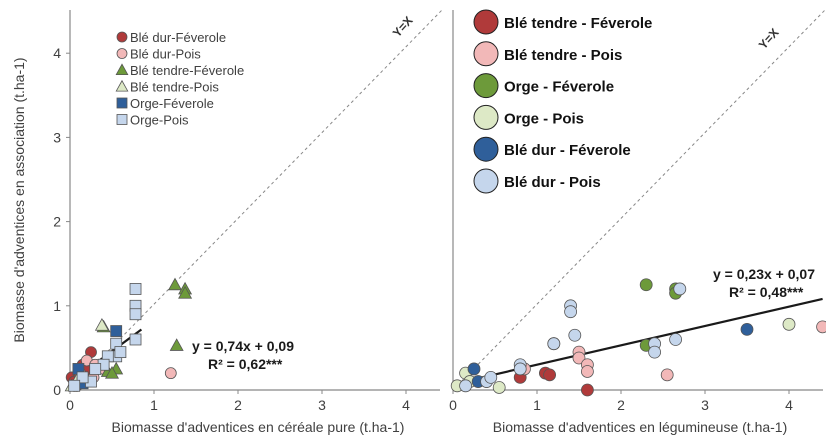  I want to click on panel-left-identity-label: Y=X, so click(403, 27).